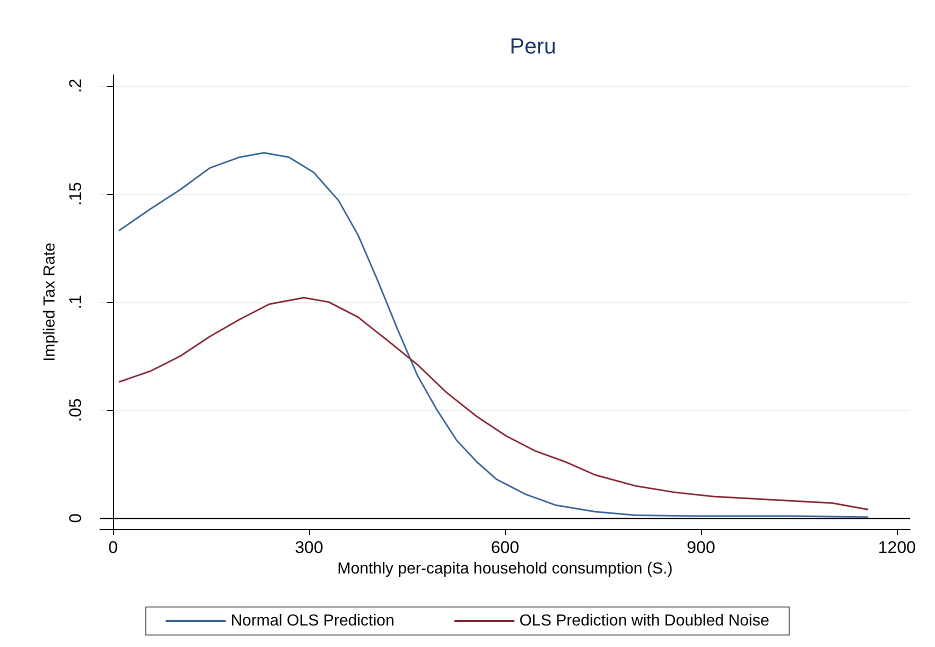 The image size is (935, 647). Describe the element at coordinates (75, 85) in the screenshot. I see `y-tick-label: .2` at that location.